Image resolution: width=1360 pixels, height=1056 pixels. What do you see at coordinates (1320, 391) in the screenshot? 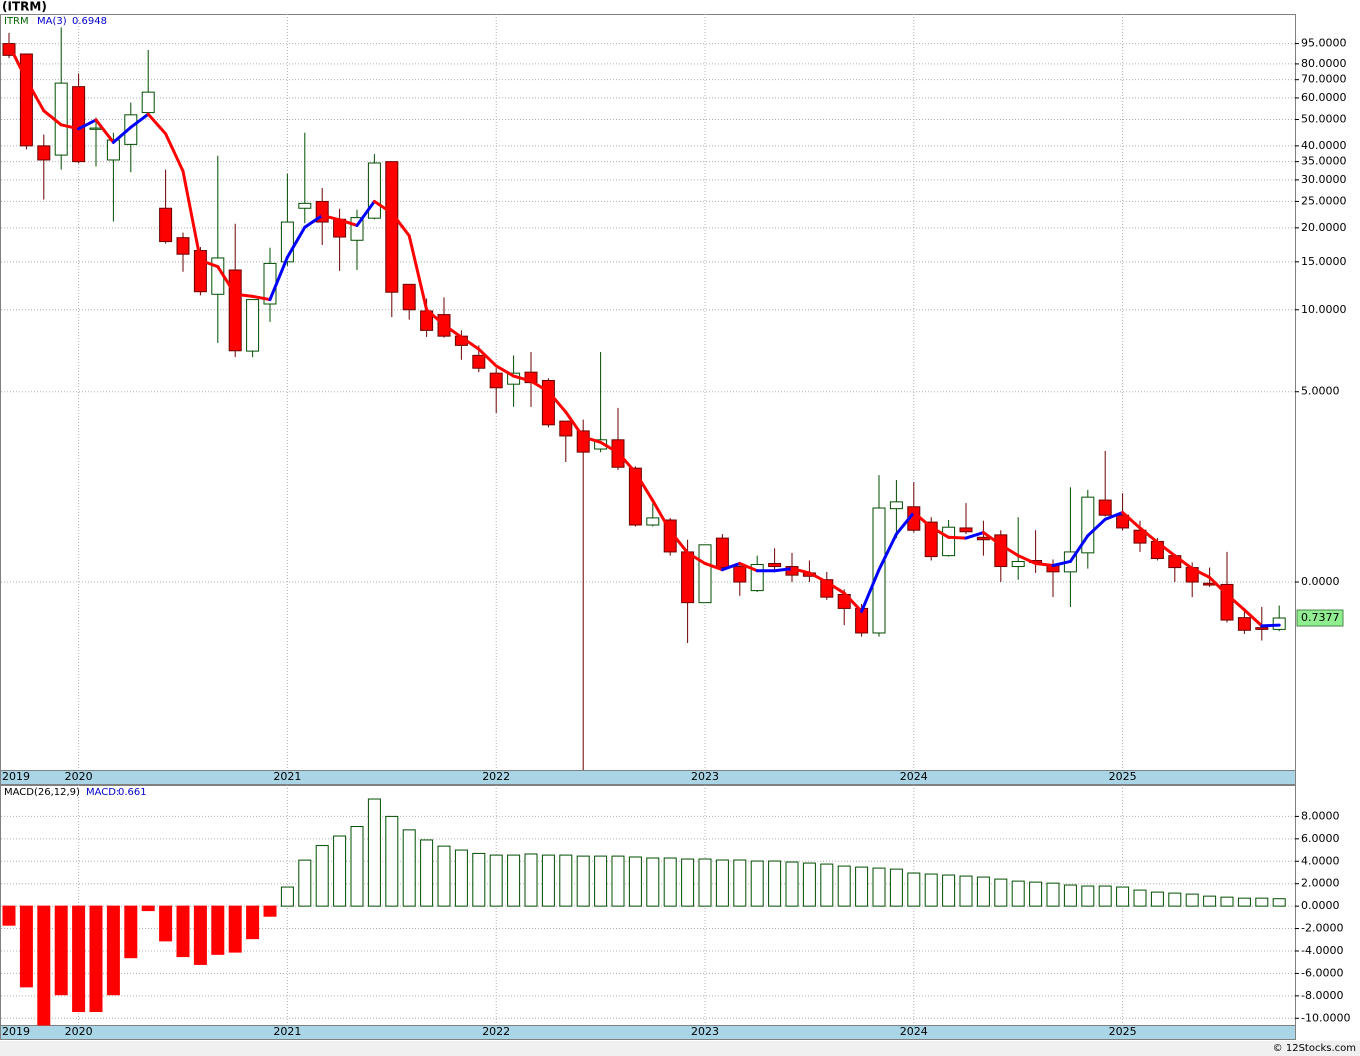
I see `y-tick-label: 5.0000` at bounding box center [1320, 391].